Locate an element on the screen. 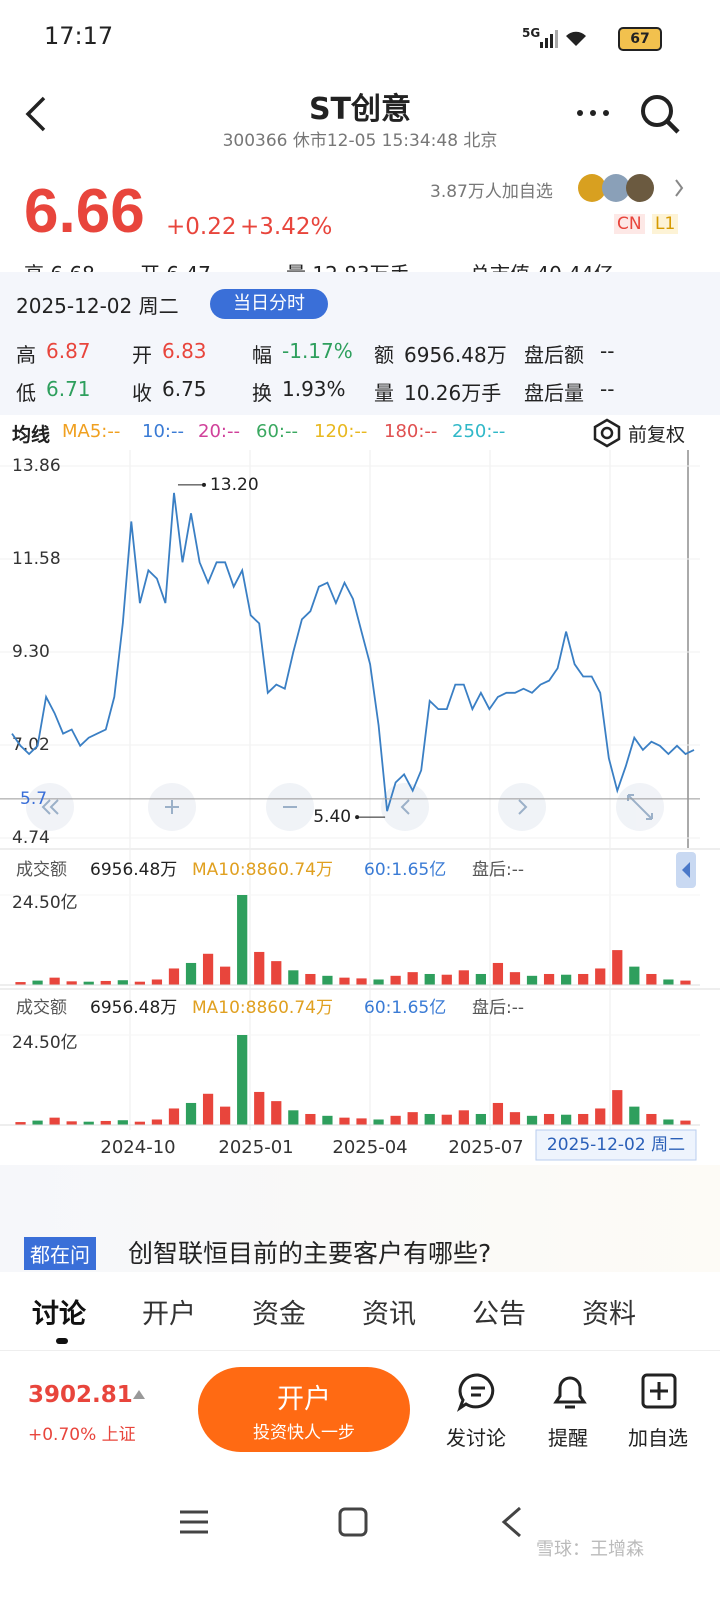 This screenshot has height=1600, width=720. action-label: 加自选 is located at coordinates (658, 1438).